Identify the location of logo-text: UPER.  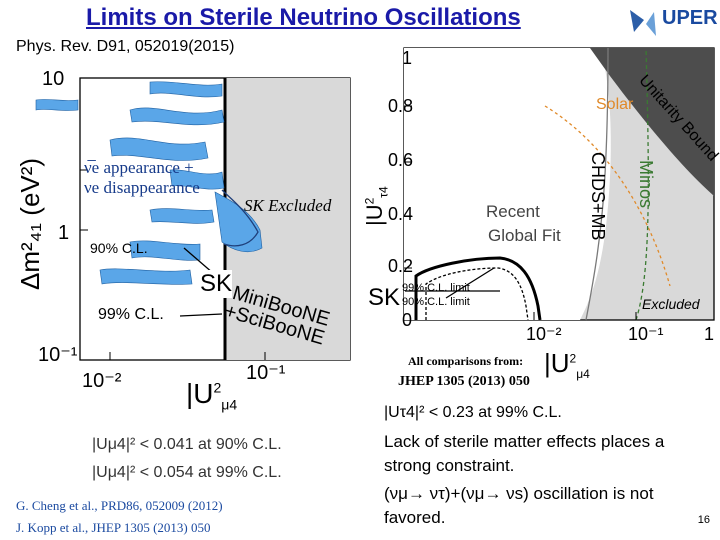
(690, 18).